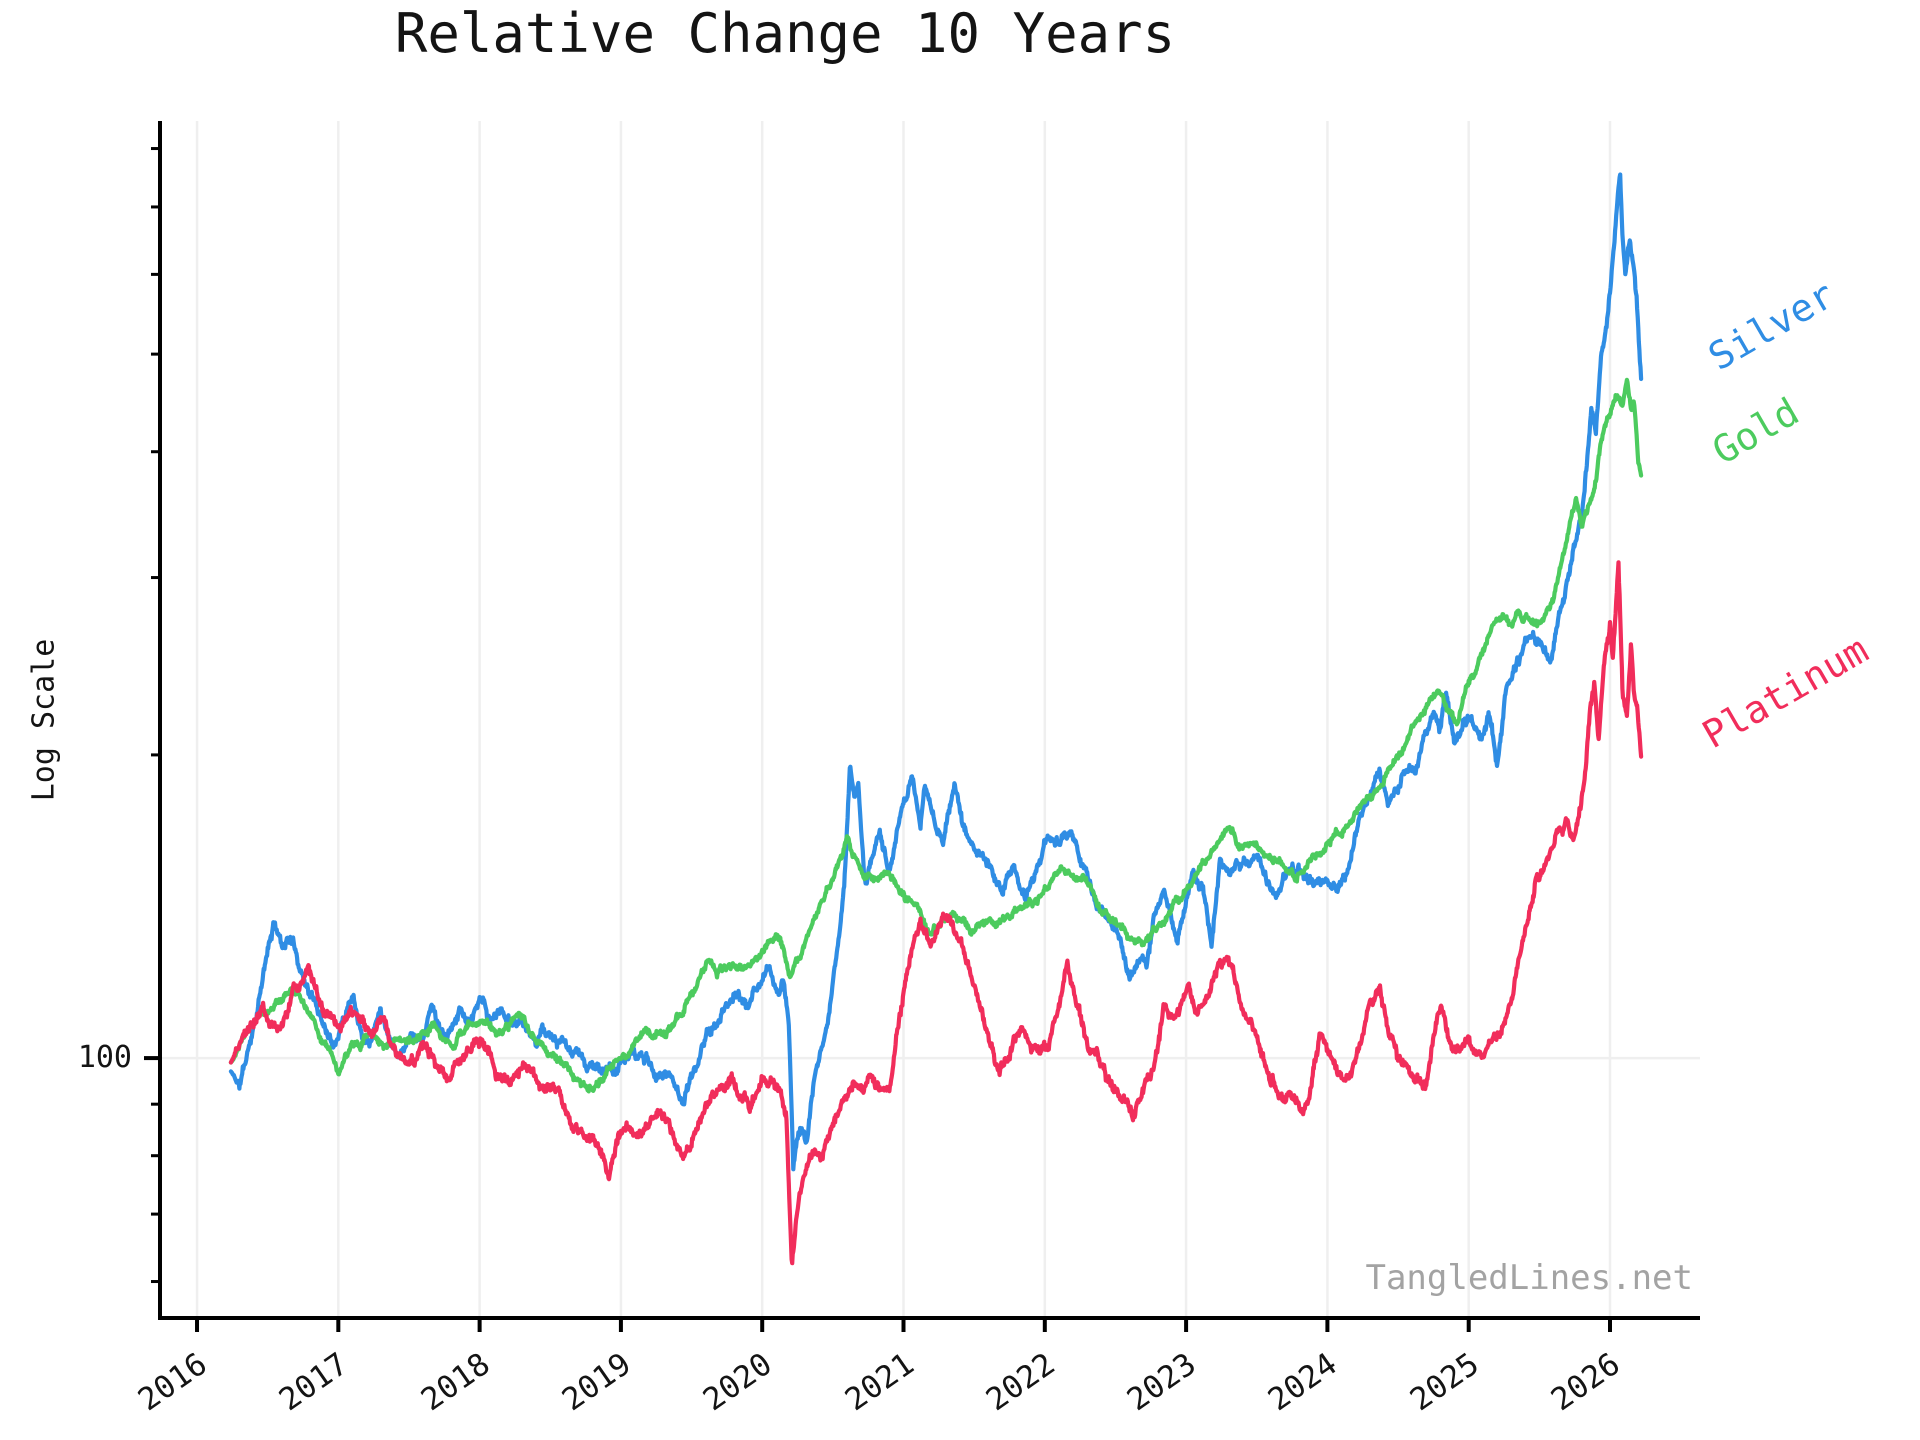 Image resolution: width=1920 pixels, height=1440 pixels. What do you see at coordinates (785, 33) in the screenshot?
I see `chart-title: Relative Change 10 Years` at bounding box center [785, 33].